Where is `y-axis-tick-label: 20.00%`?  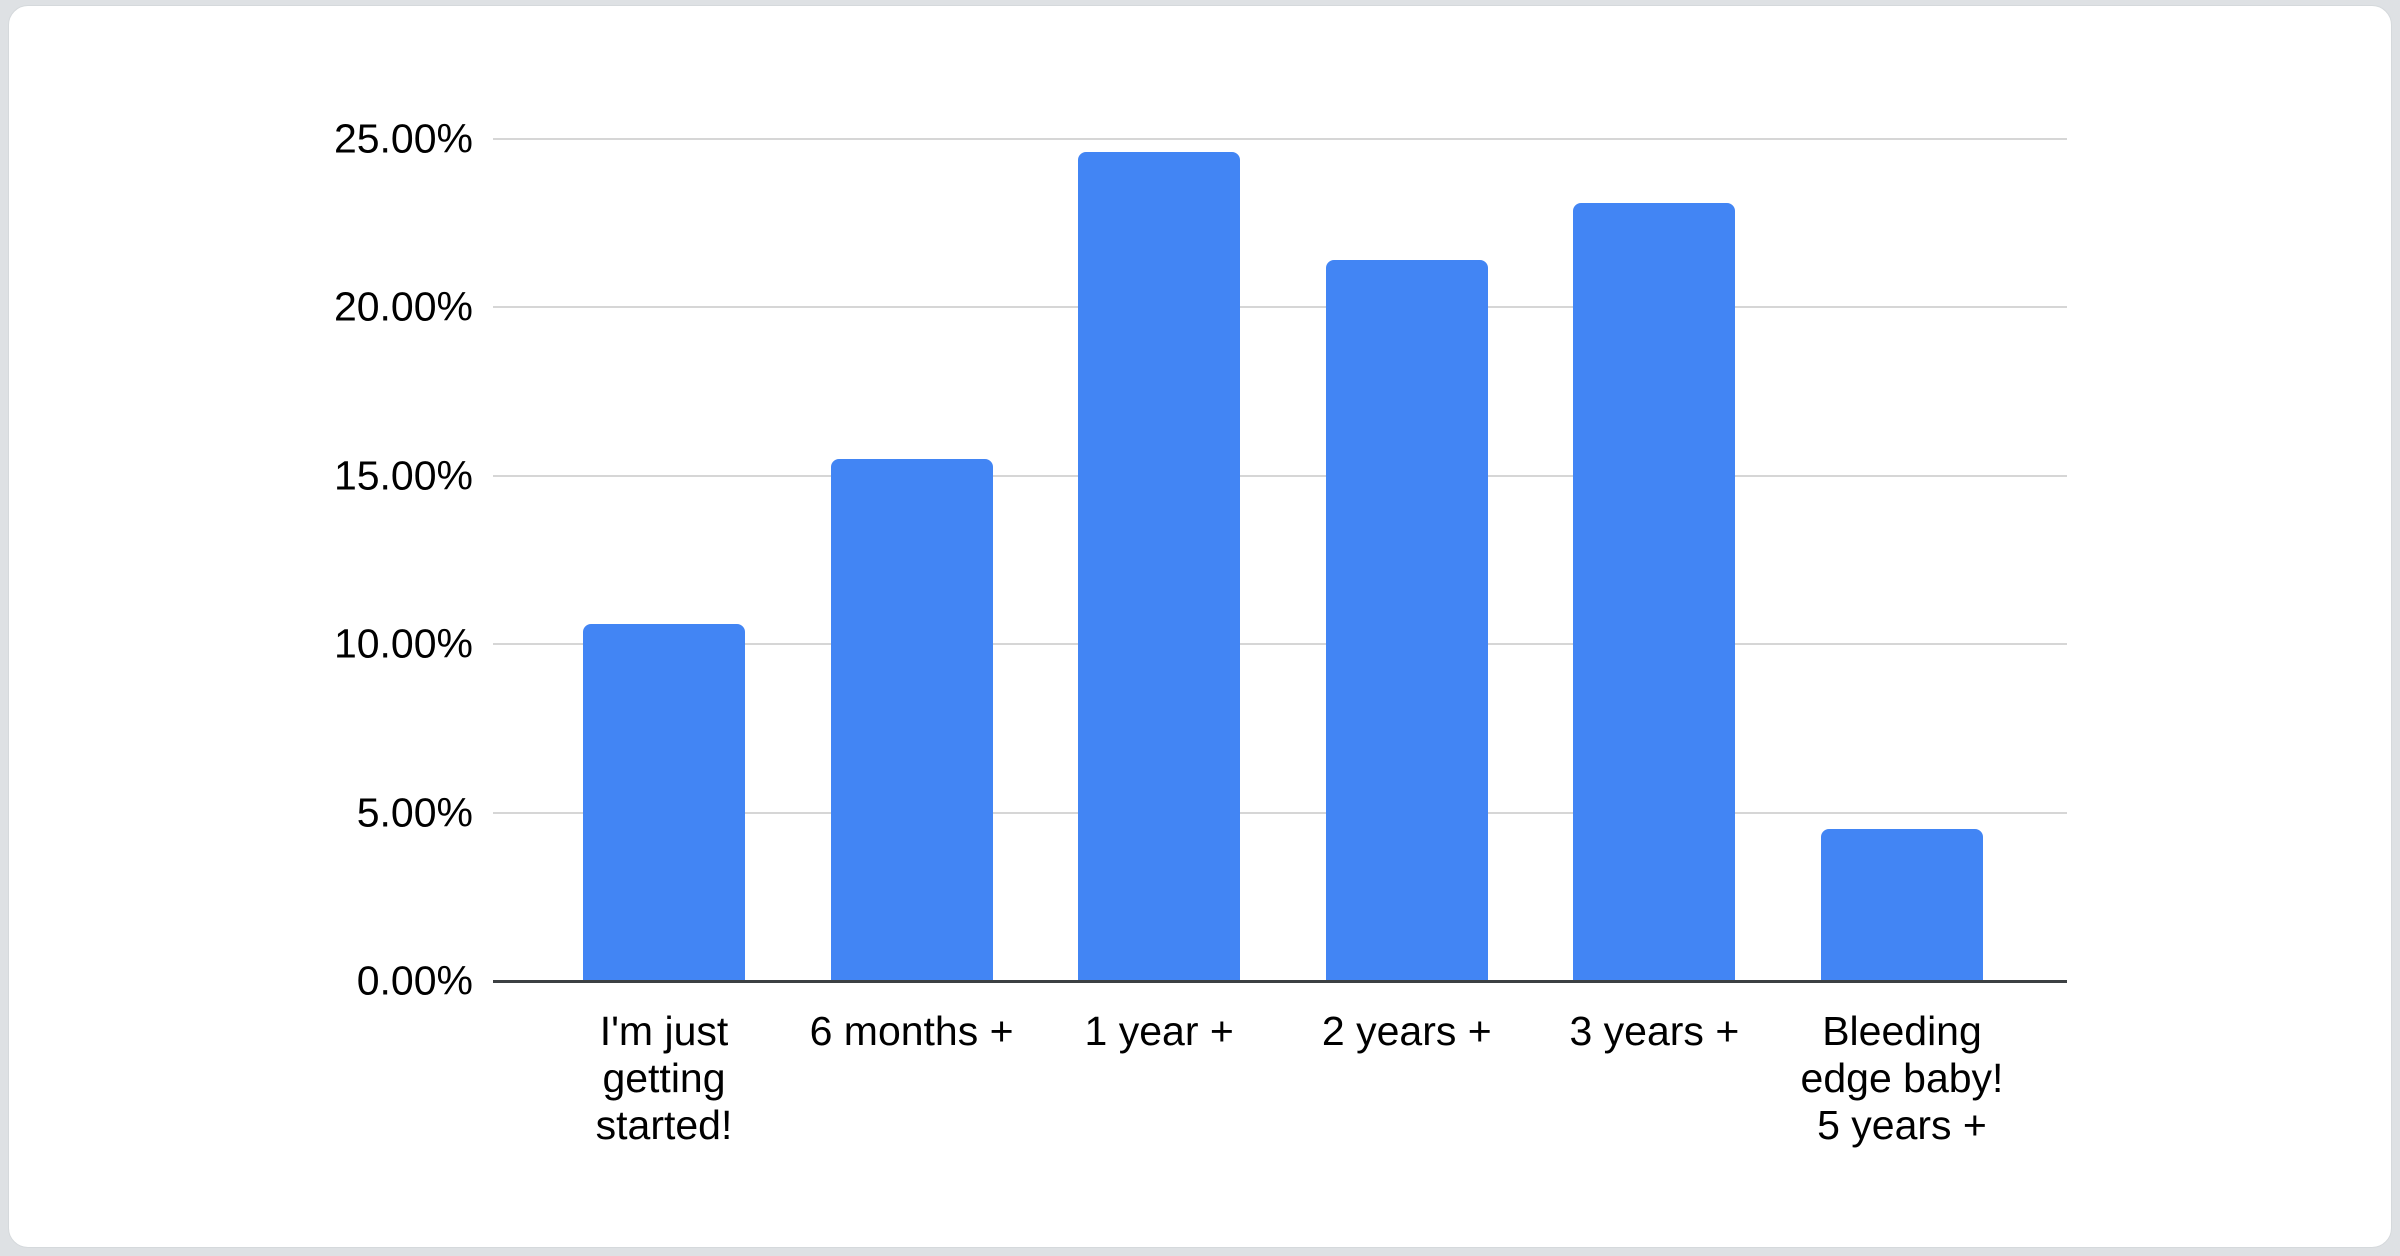 y-axis-tick-label: 20.00% is located at coordinates (403, 306).